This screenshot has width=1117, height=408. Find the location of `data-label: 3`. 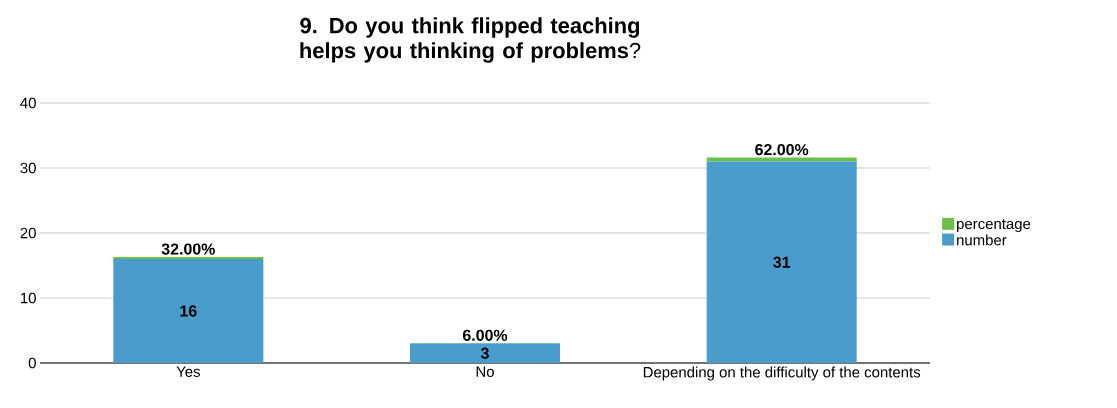

data-label: 3 is located at coordinates (484, 353).